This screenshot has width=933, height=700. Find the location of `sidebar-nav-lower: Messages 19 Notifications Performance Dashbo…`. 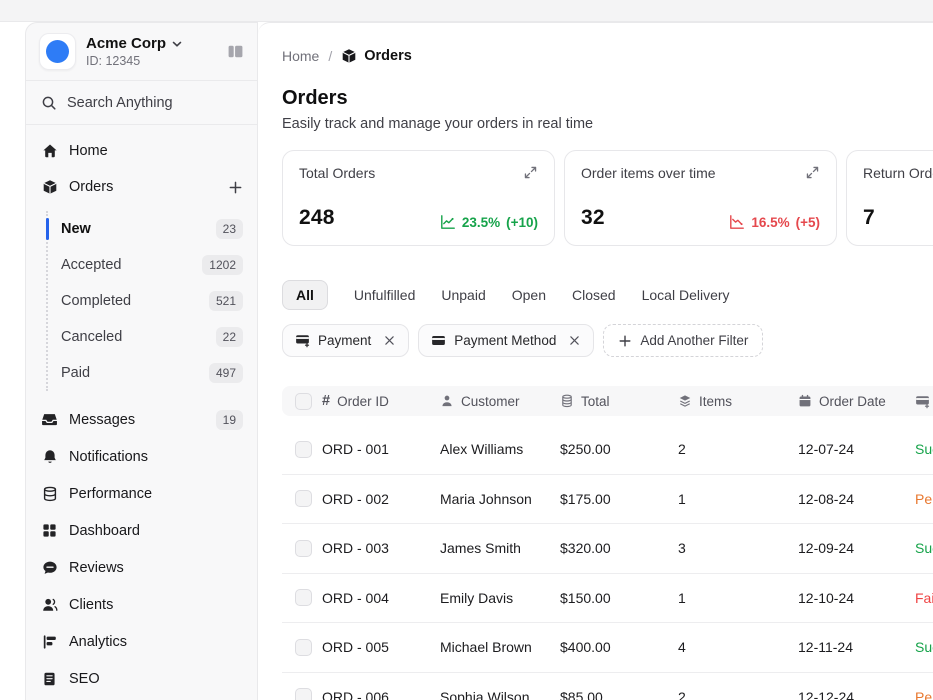

sidebar-nav-lower: Messages 19 Notifications Performance Dashbo… is located at coordinates (141, 549).